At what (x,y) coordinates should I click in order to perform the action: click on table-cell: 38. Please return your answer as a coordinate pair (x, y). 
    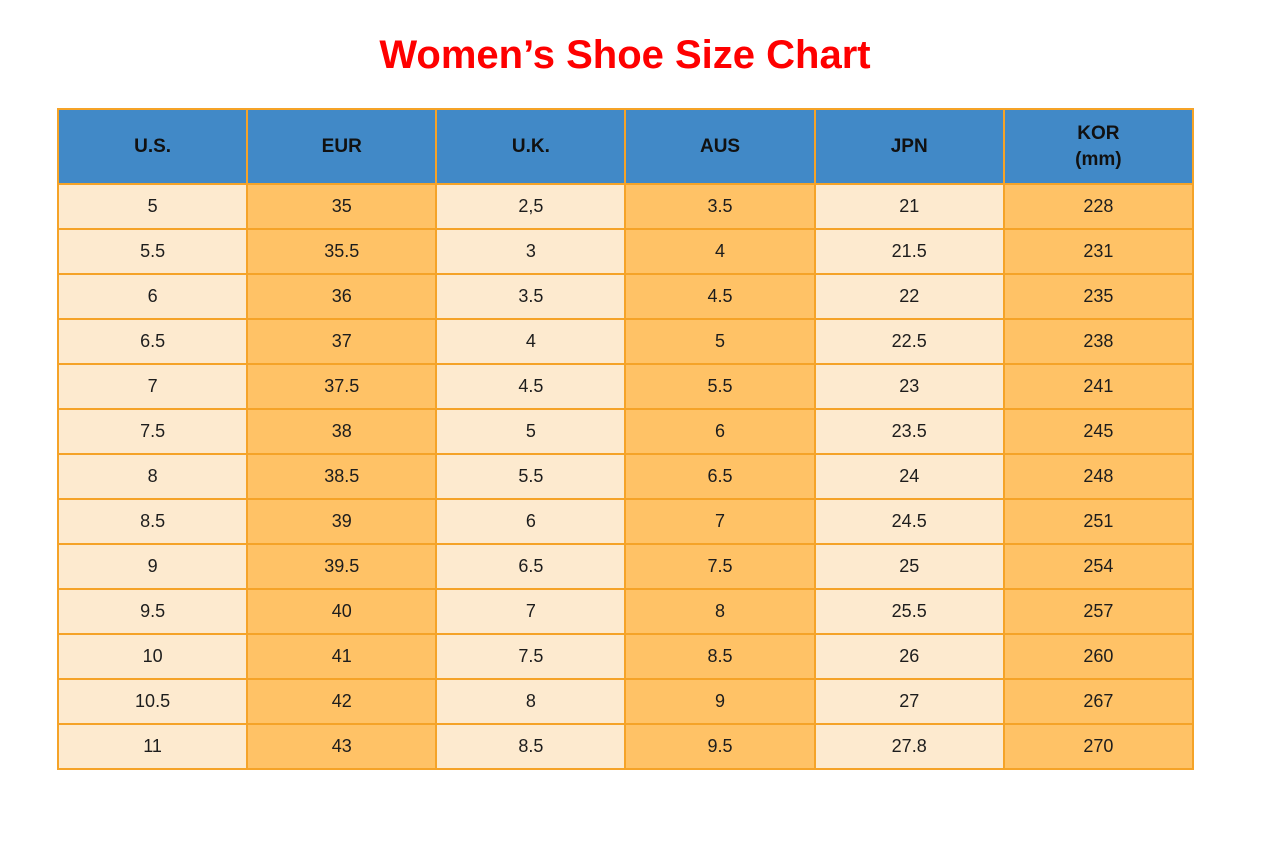
    Looking at the image, I should click on (342, 431).